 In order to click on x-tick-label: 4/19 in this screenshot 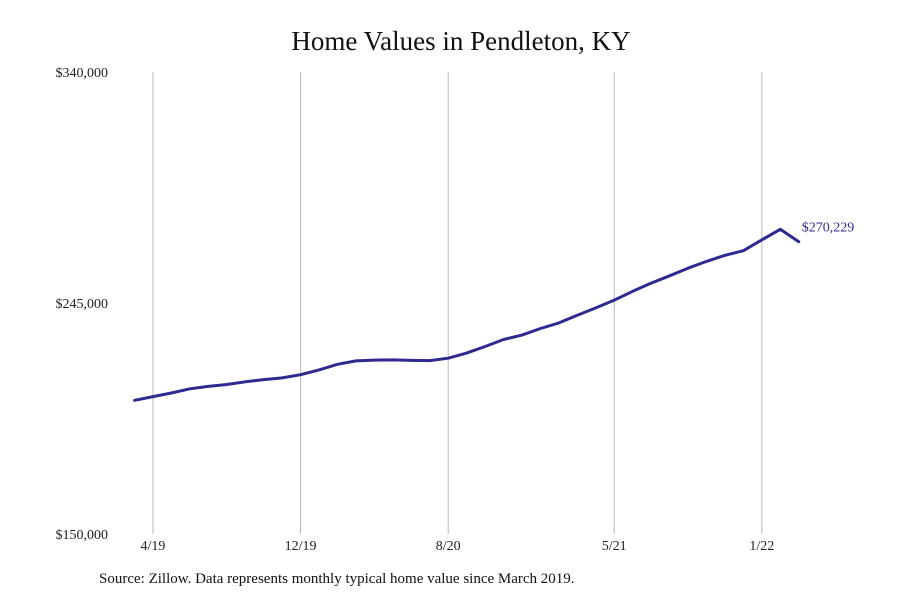, I will do `click(153, 546)`.